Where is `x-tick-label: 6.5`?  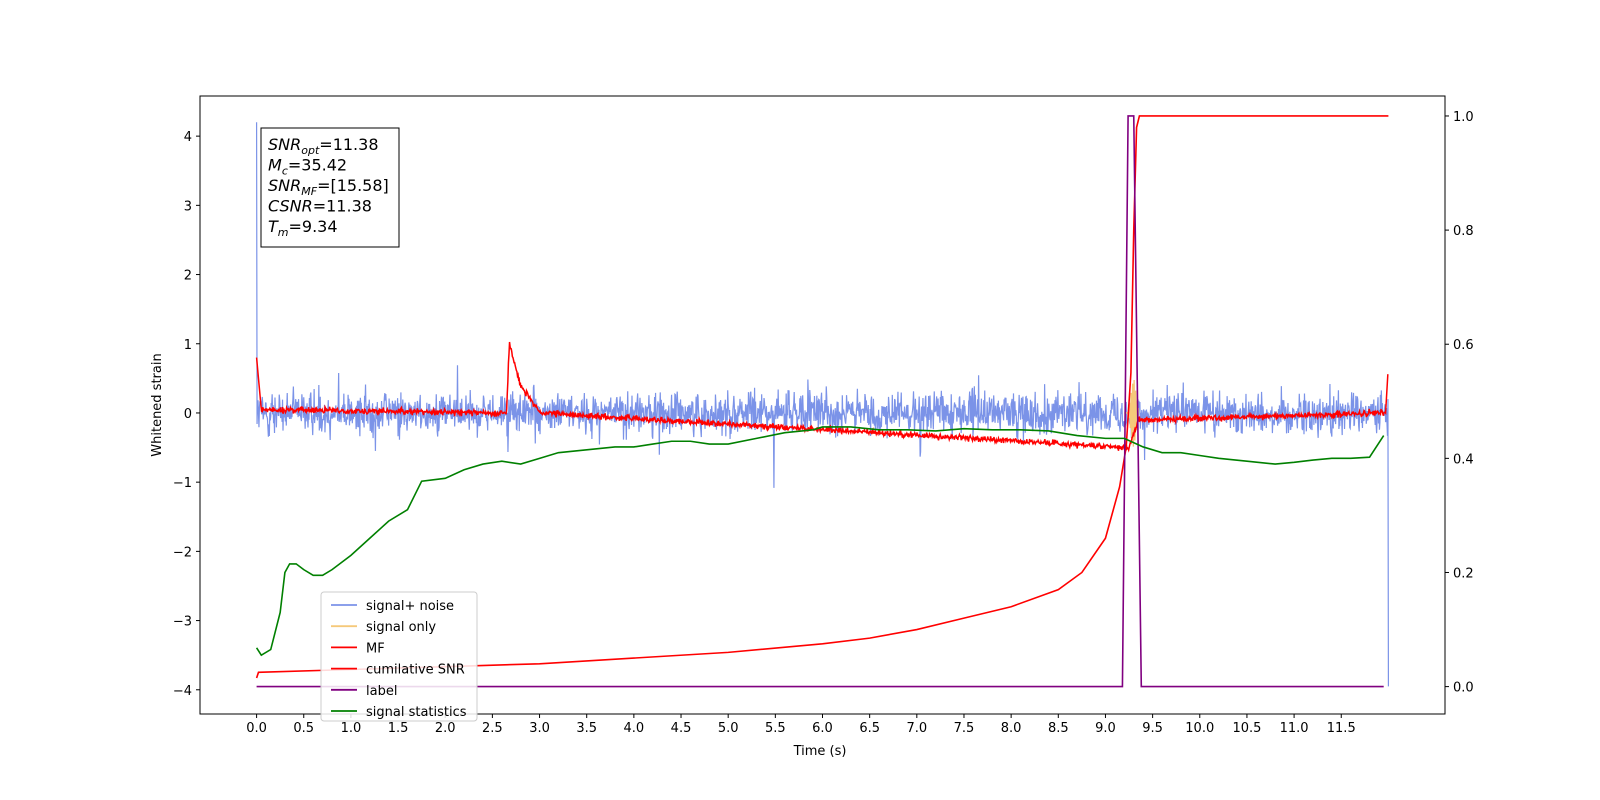 x-tick-label: 6.5 is located at coordinates (869, 728).